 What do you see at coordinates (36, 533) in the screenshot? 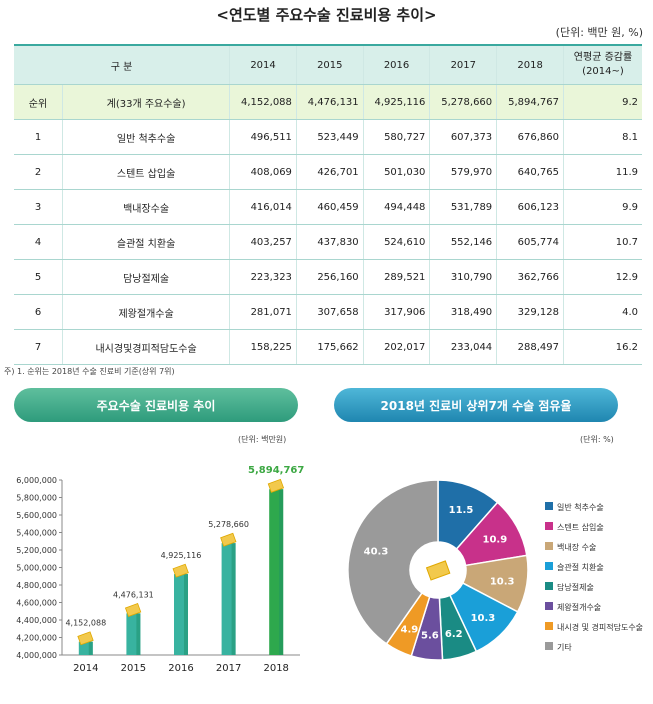
I see `y-tick-label: 5,400,000` at bounding box center [36, 533].